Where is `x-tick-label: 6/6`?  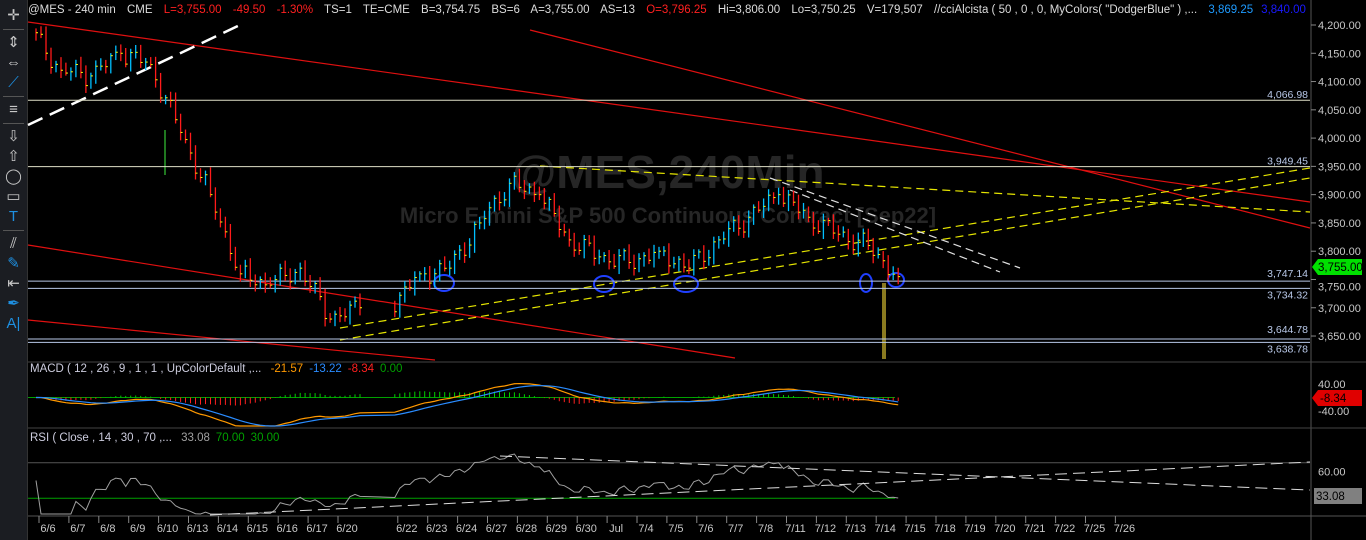 x-tick-label: 6/6 is located at coordinates (47, 529).